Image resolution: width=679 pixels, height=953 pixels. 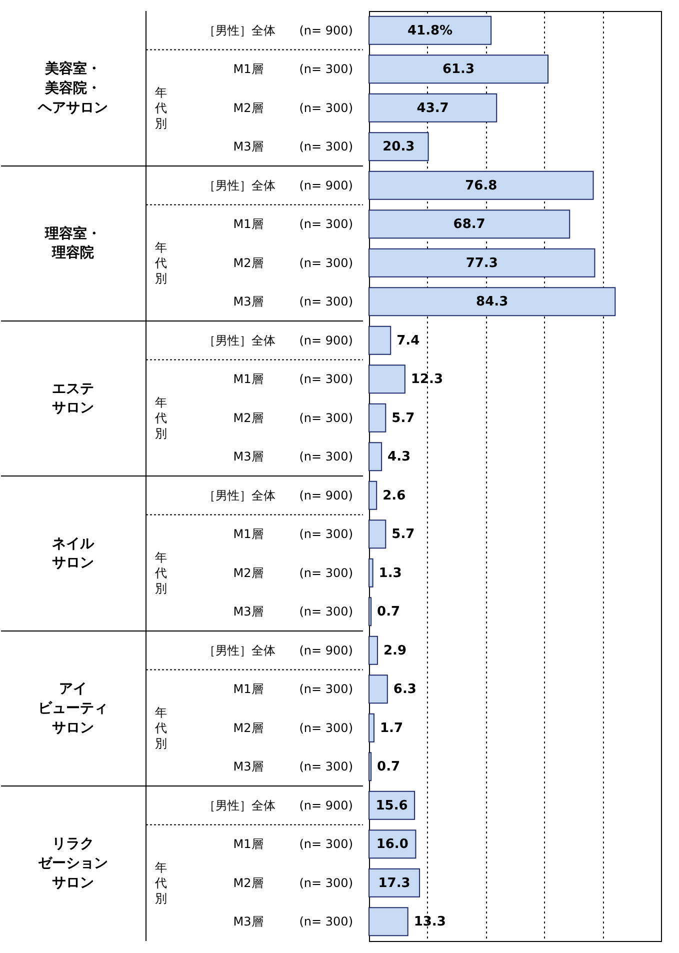 I want to click on text: 美容室・, so click(x=72, y=69).